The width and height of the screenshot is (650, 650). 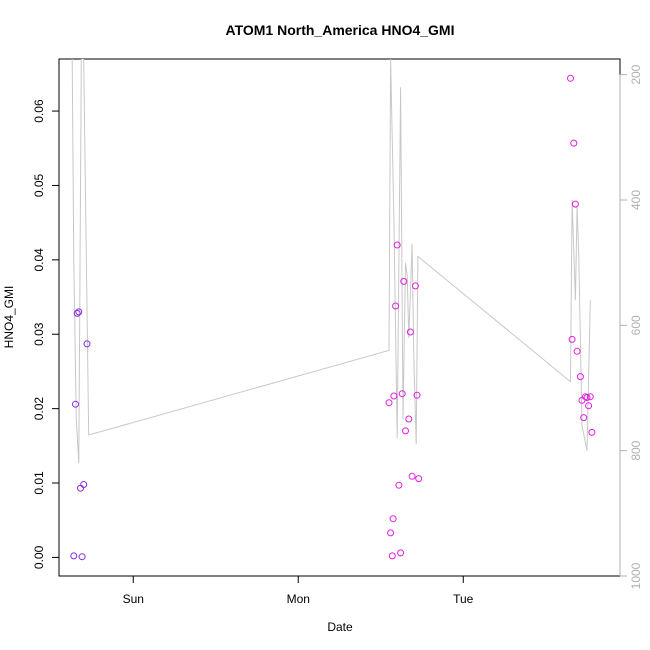 What do you see at coordinates (133, 599) in the screenshot?
I see `x-tick-label: Sun` at bounding box center [133, 599].